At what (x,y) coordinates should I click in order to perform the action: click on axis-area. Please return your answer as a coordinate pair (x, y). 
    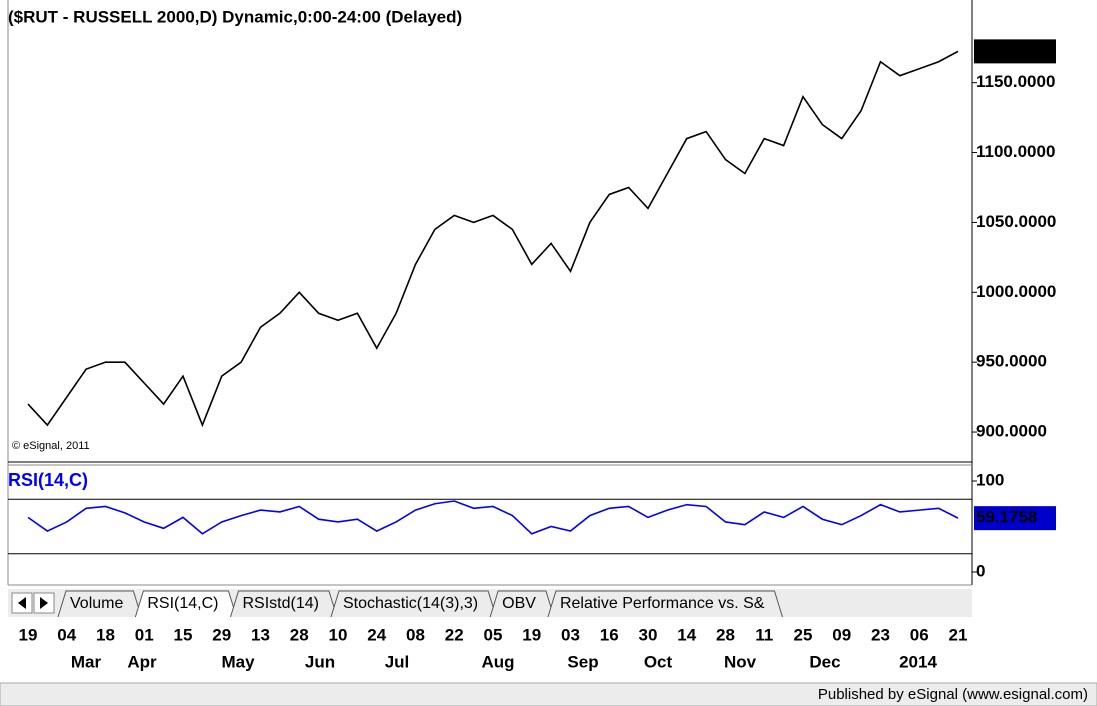
    Looking at the image, I should click on (1034, 292).